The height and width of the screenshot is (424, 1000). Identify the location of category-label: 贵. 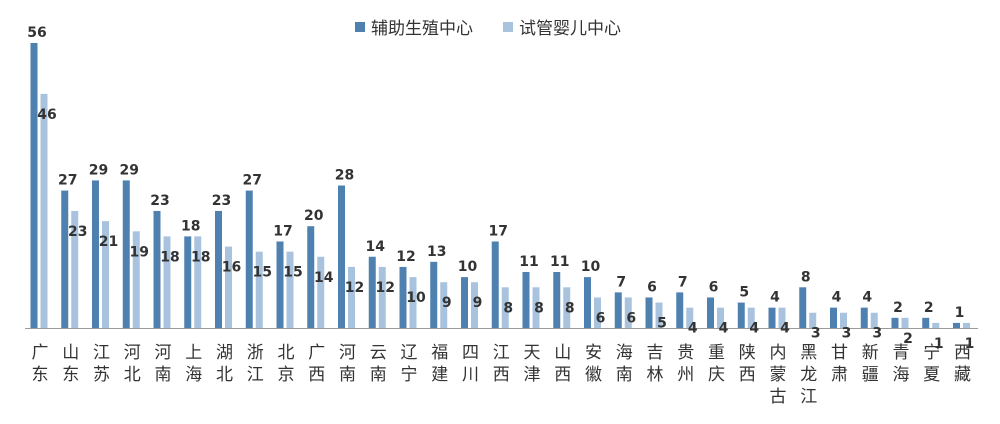
(685, 353).